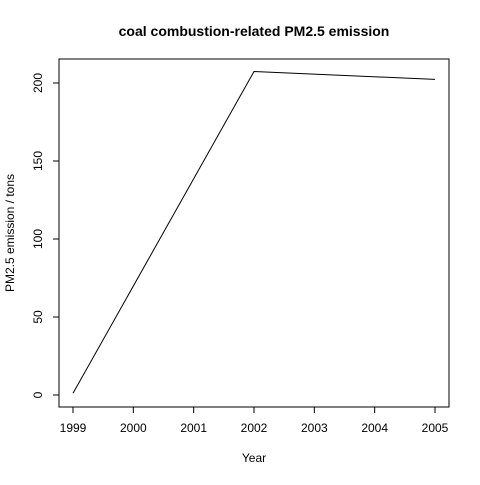 This screenshot has height=485, width=480. Describe the element at coordinates (38, 161) in the screenshot. I see `y-tick-label: 150` at that location.